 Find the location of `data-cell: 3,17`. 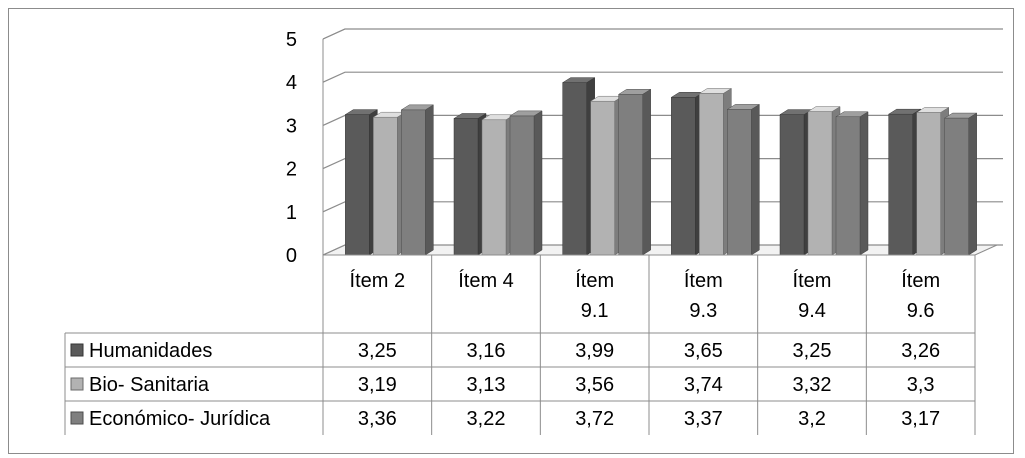

data-cell: 3,17 is located at coordinates (920, 419).